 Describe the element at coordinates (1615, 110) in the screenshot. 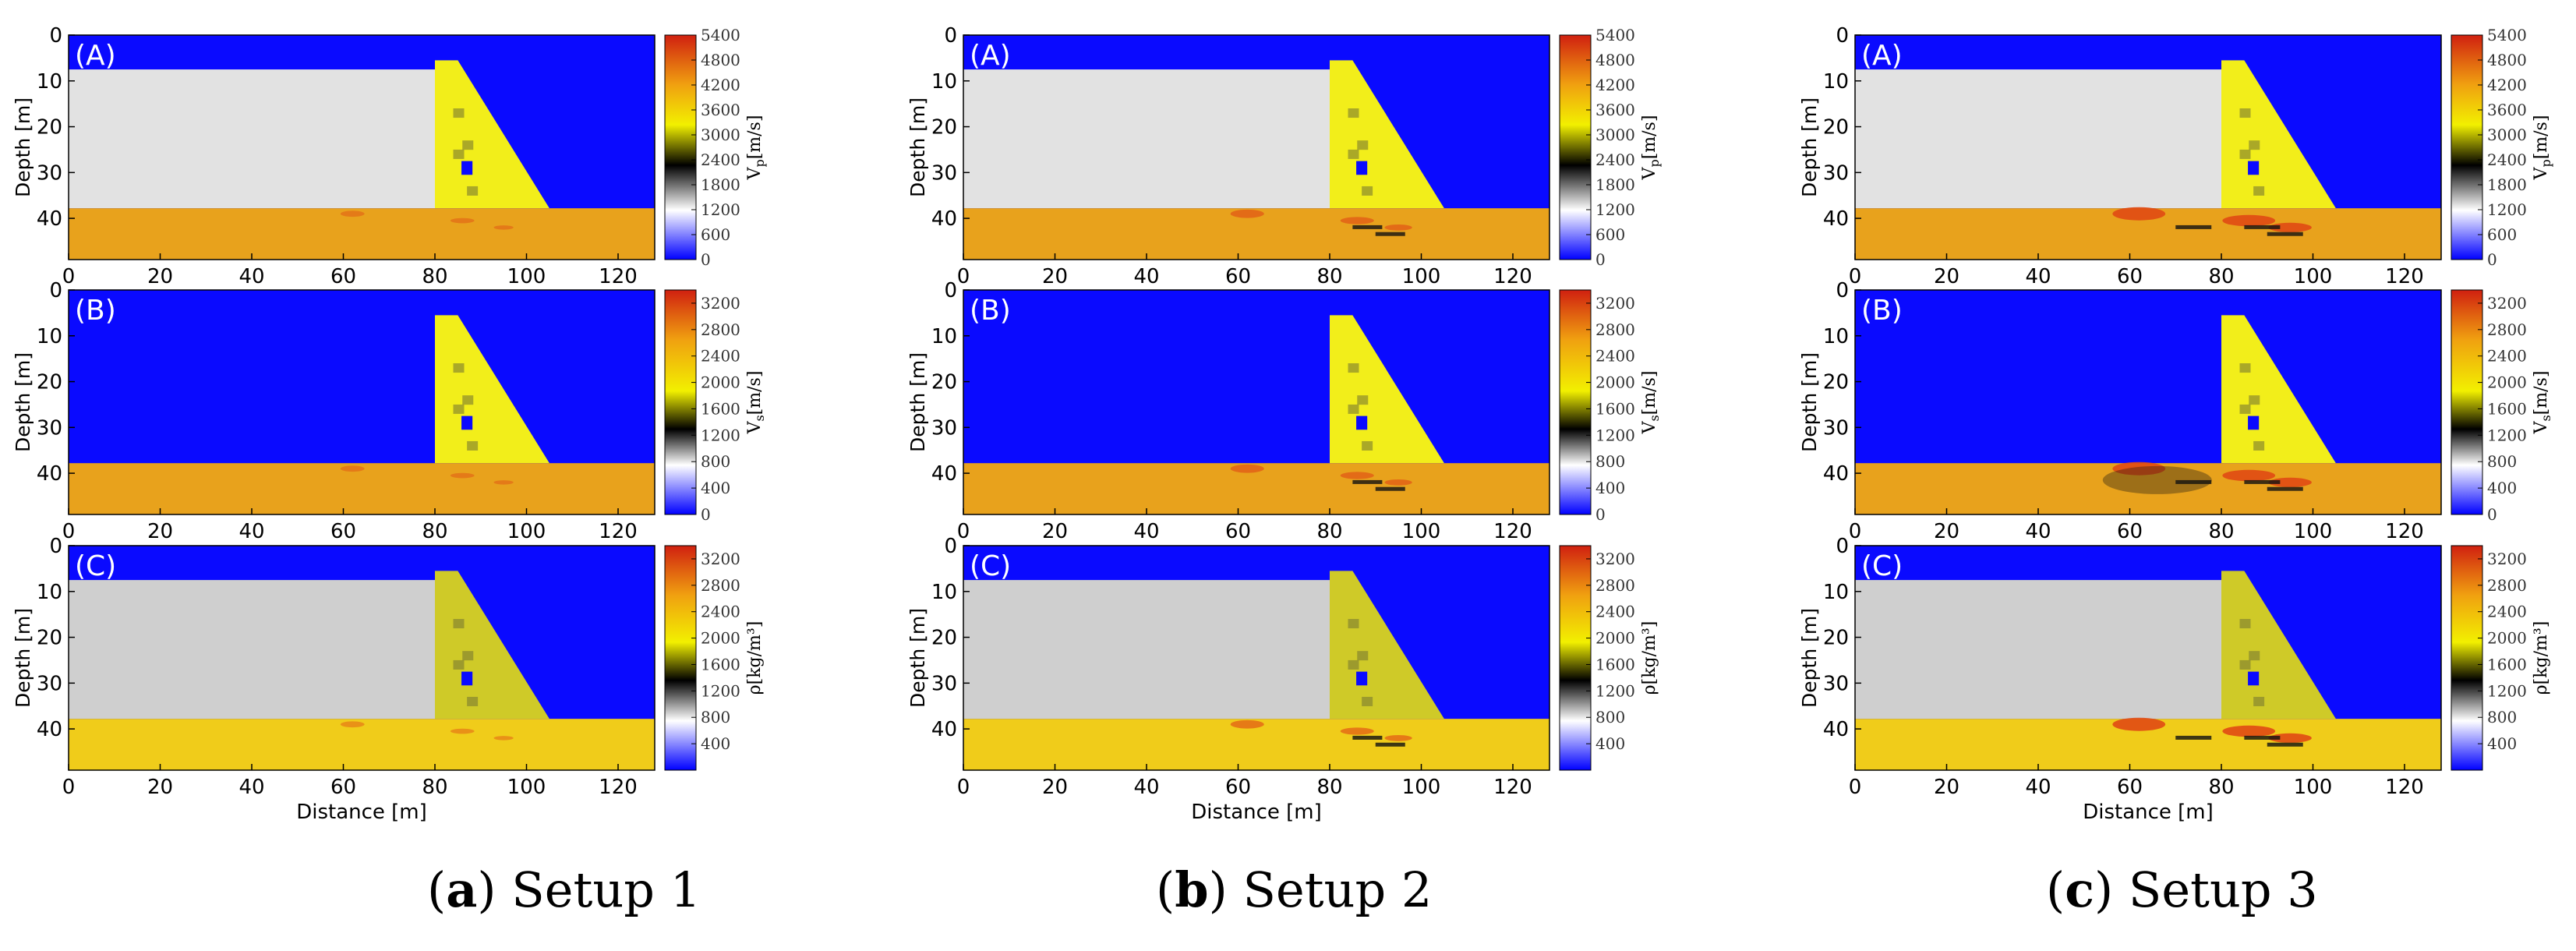

I see `colorbar-tick-label: 3600` at that location.